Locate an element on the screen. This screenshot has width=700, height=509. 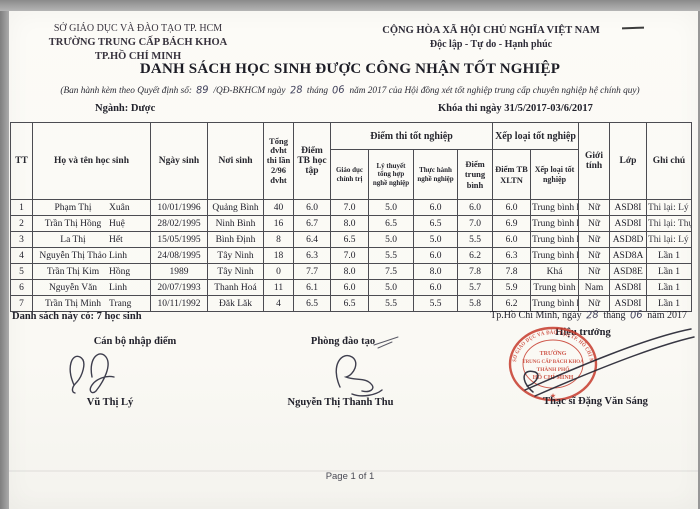
cell-name: Trần Thị Hồng Huệ is located at coordinates (91, 223).